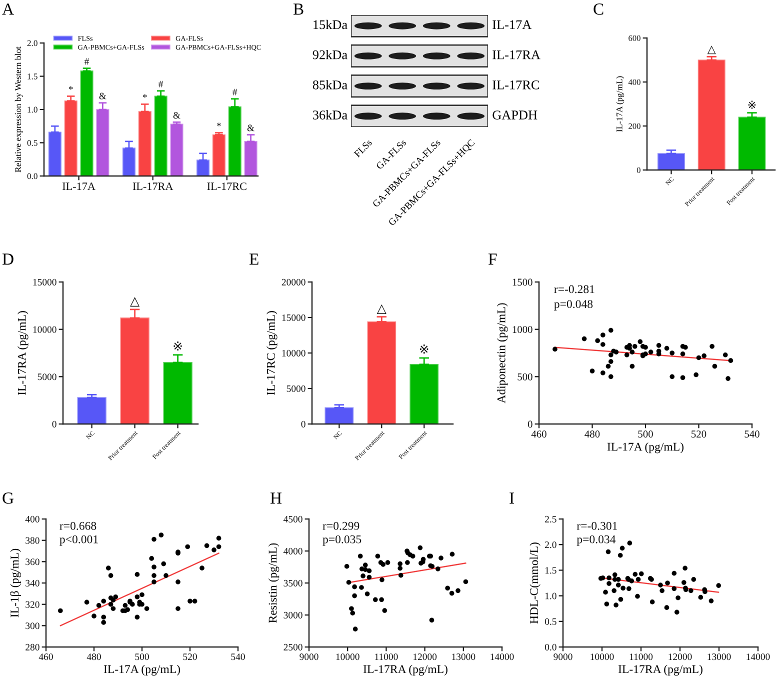  I want to click on chart-title: E, so click(253, 259).